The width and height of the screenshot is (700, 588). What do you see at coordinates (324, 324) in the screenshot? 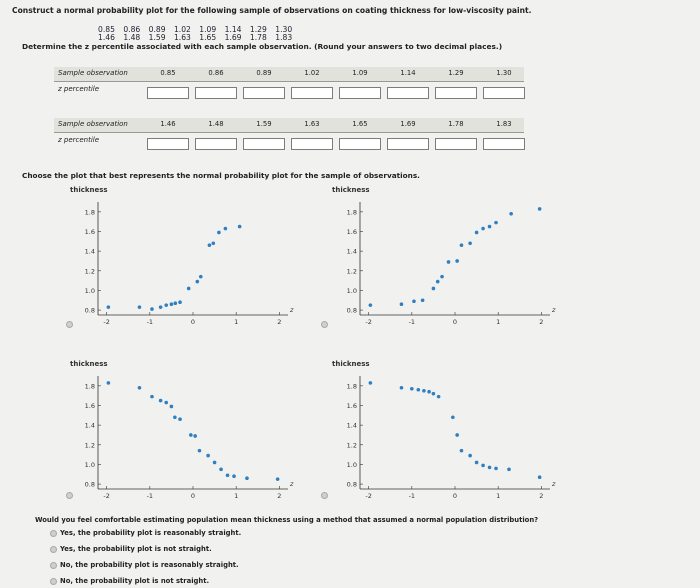
I see `plot-b-radio` at bounding box center [324, 324].